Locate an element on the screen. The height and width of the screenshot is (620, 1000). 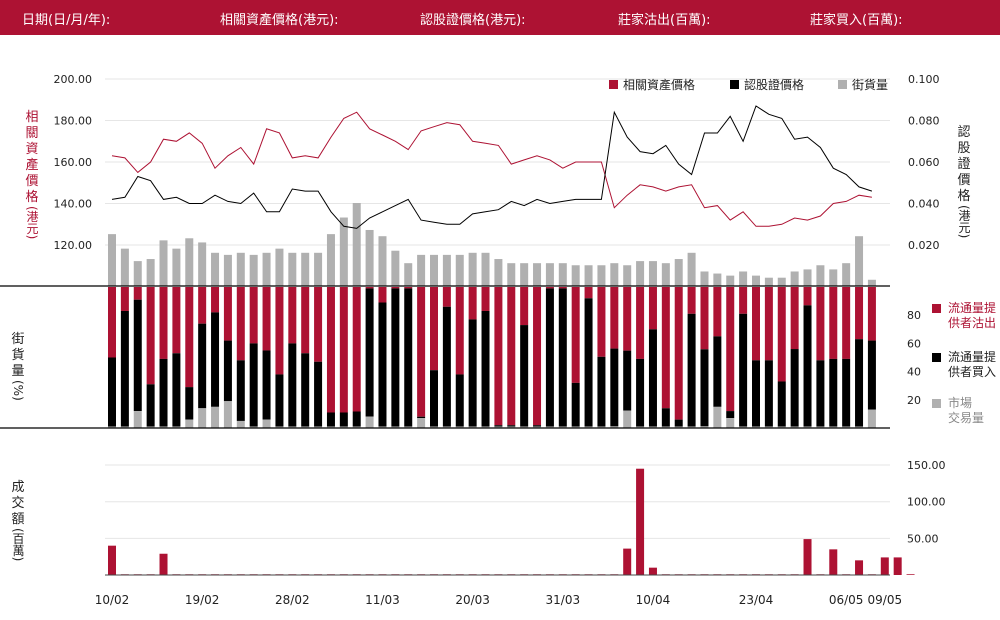
x-tick-label: 10/04 is located at coordinates (653, 600).